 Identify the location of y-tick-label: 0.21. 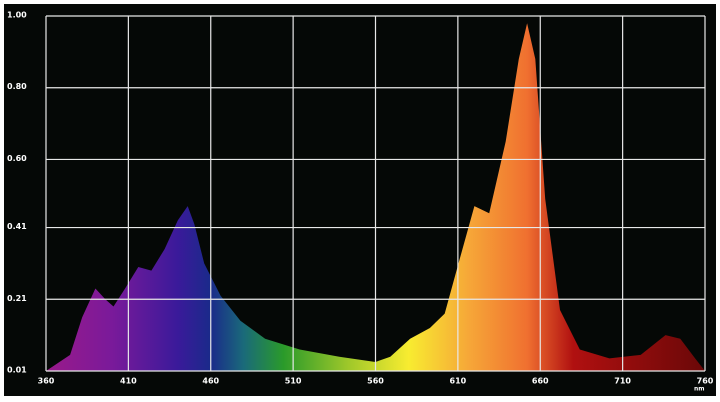
(17, 298).